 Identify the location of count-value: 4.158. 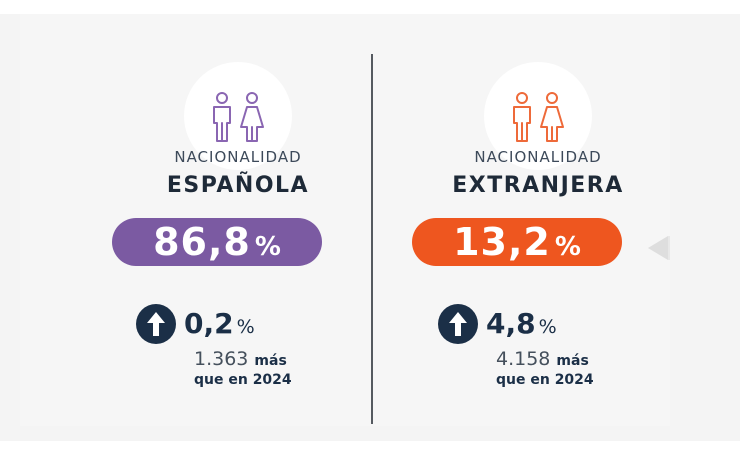
(523, 359).